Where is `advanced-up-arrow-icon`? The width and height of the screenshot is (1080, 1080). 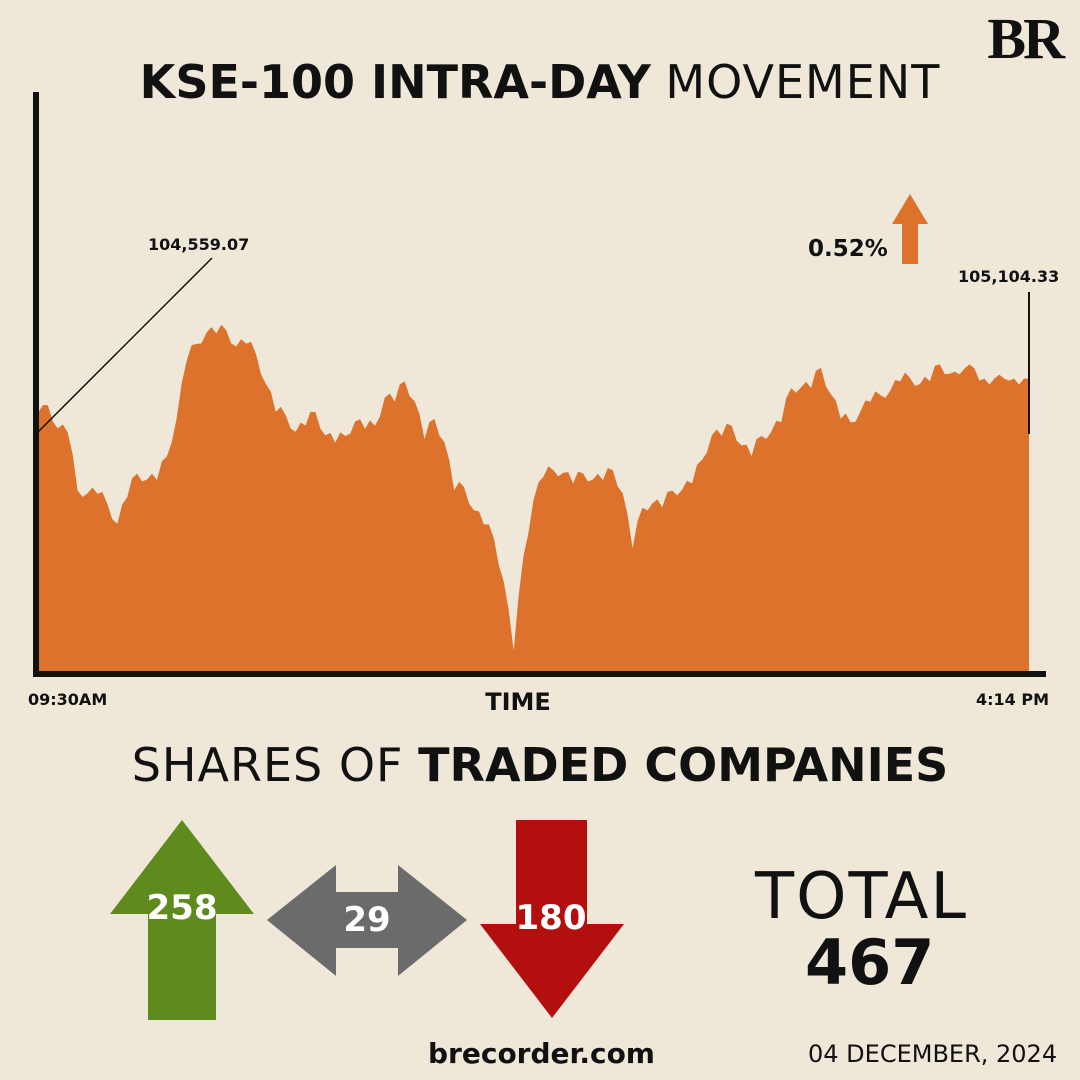 advanced-up-arrow-icon is located at coordinates (182, 920).